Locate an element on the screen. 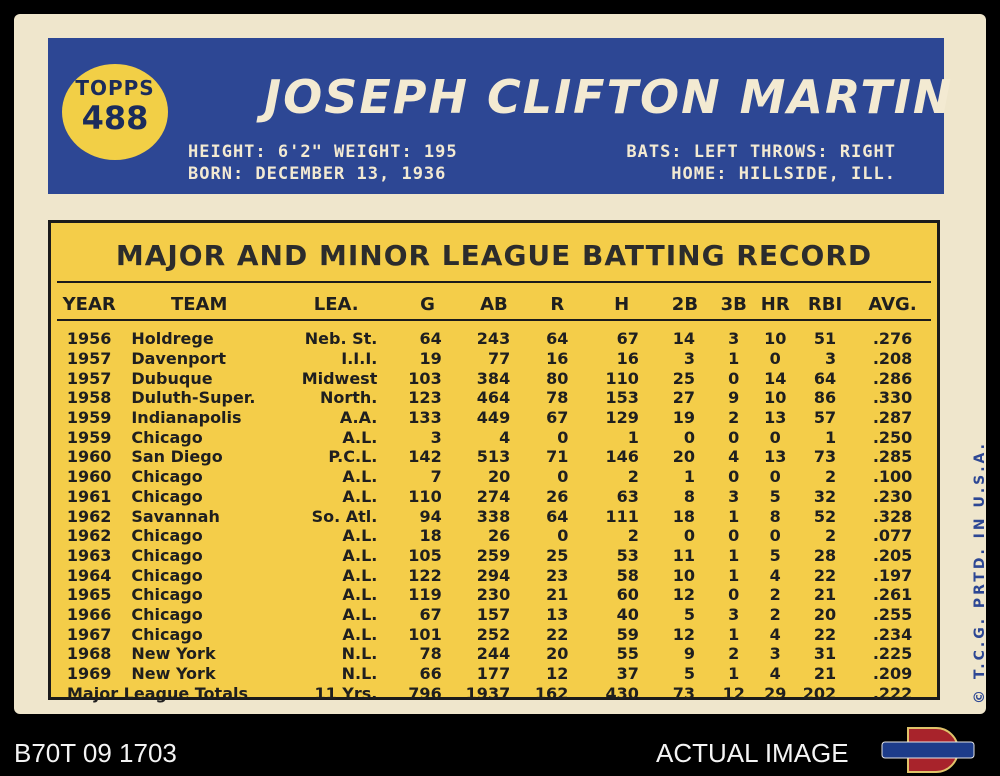 The width and height of the screenshot is (1000, 776). table-cell: 133 is located at coordinates (425, 418).